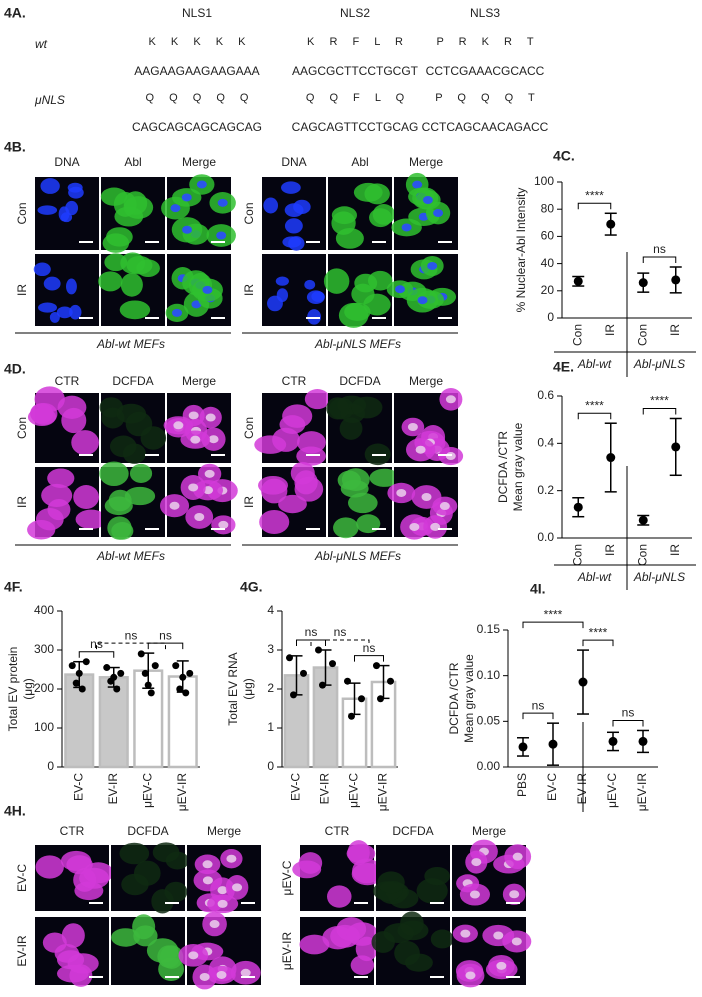 This screenshot has height=997, width=702. What do you see at coordinates (130, 556) in the screenshot?
I see `panel-caption: Abl-wt MEFs` at bounding box center [130, 556].